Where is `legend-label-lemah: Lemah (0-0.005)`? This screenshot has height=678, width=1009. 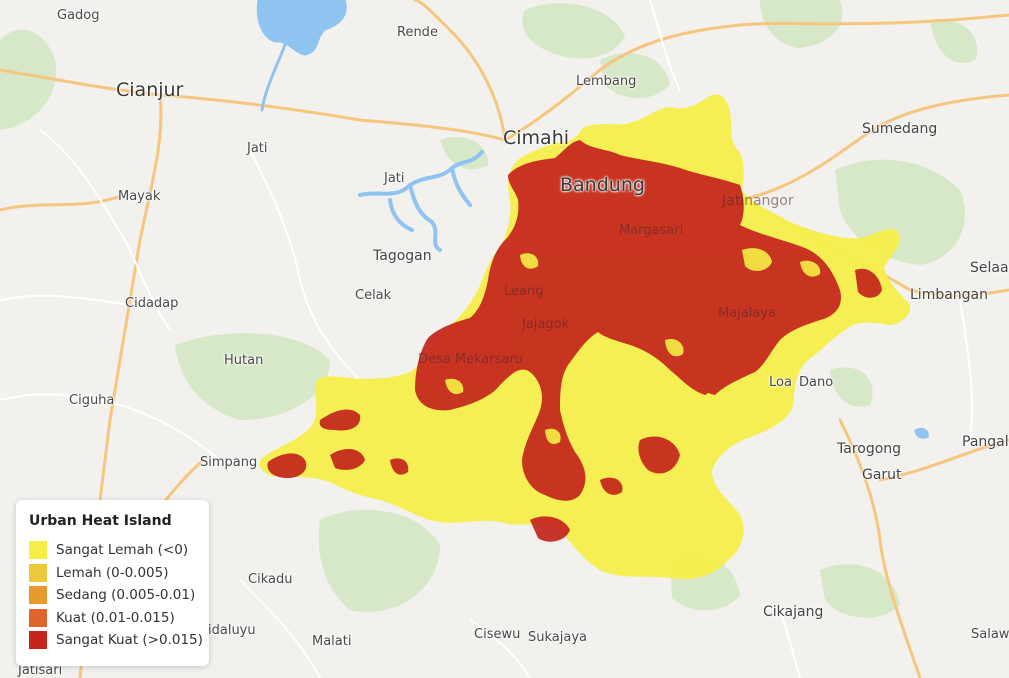 legend-label-lemah: Lemah (0-0.005) is located at coordinates (112, 572).